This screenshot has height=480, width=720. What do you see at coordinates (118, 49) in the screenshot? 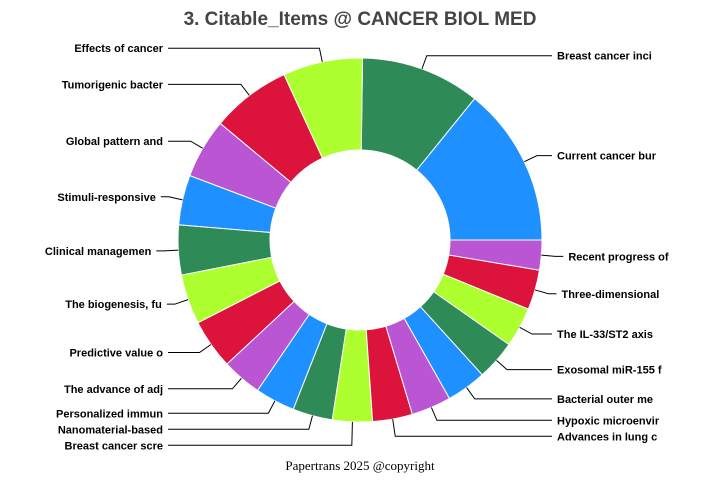
I see `slice-label: Effects of cancer` at bounding box center [118, 49].